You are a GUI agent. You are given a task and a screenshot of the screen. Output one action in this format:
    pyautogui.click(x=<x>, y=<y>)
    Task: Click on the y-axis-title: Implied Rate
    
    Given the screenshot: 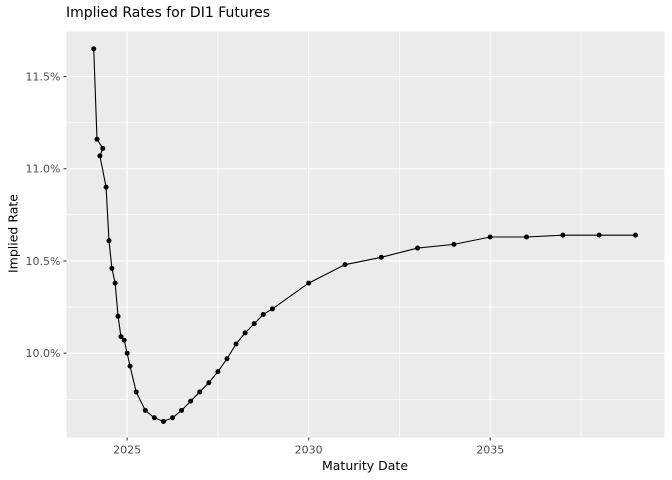 What is the action you would take?
    pyautogui.click(x=13, y=234)
    